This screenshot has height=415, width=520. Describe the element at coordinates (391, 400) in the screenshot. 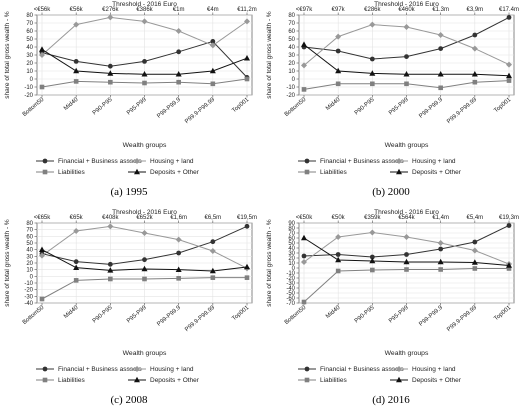

I see `panel-caption: (d) 2016` at that location.